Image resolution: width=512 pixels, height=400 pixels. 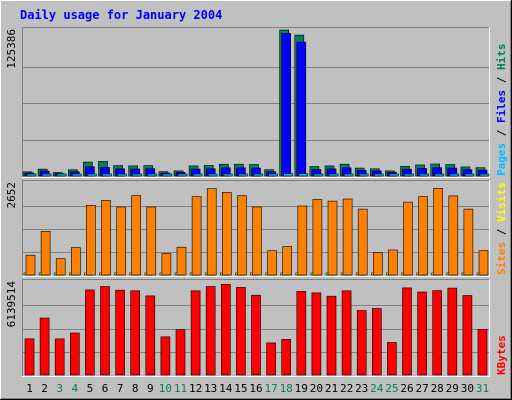 I want to click on day-label-7: 7, so click(x=120, y=388).